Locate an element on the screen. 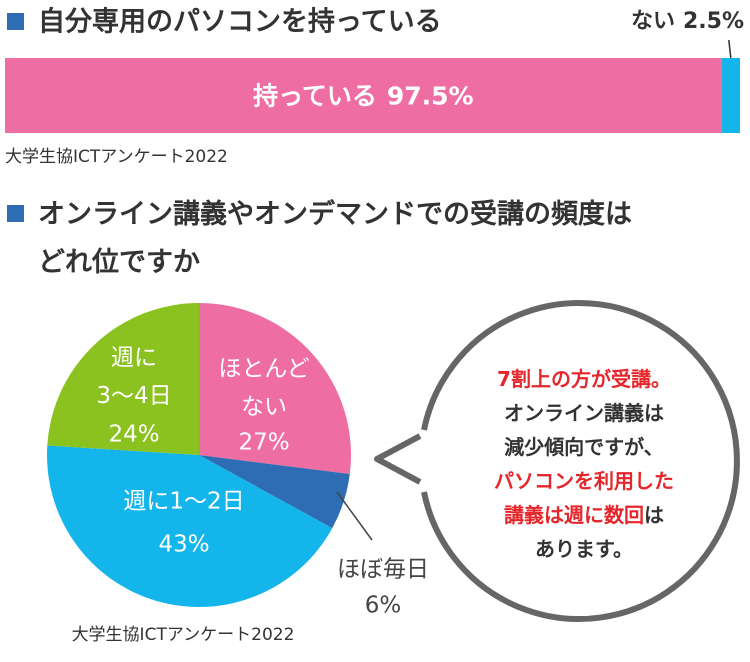  value-label: 24% is located at coordinates (133, 435).